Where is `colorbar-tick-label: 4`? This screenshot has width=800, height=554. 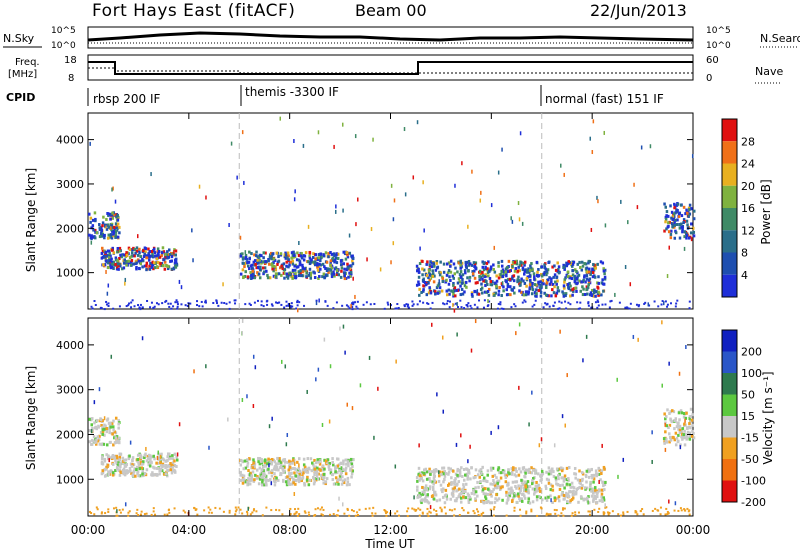 colorbar-tick-label: 4 is located at coordinates (744, 275).